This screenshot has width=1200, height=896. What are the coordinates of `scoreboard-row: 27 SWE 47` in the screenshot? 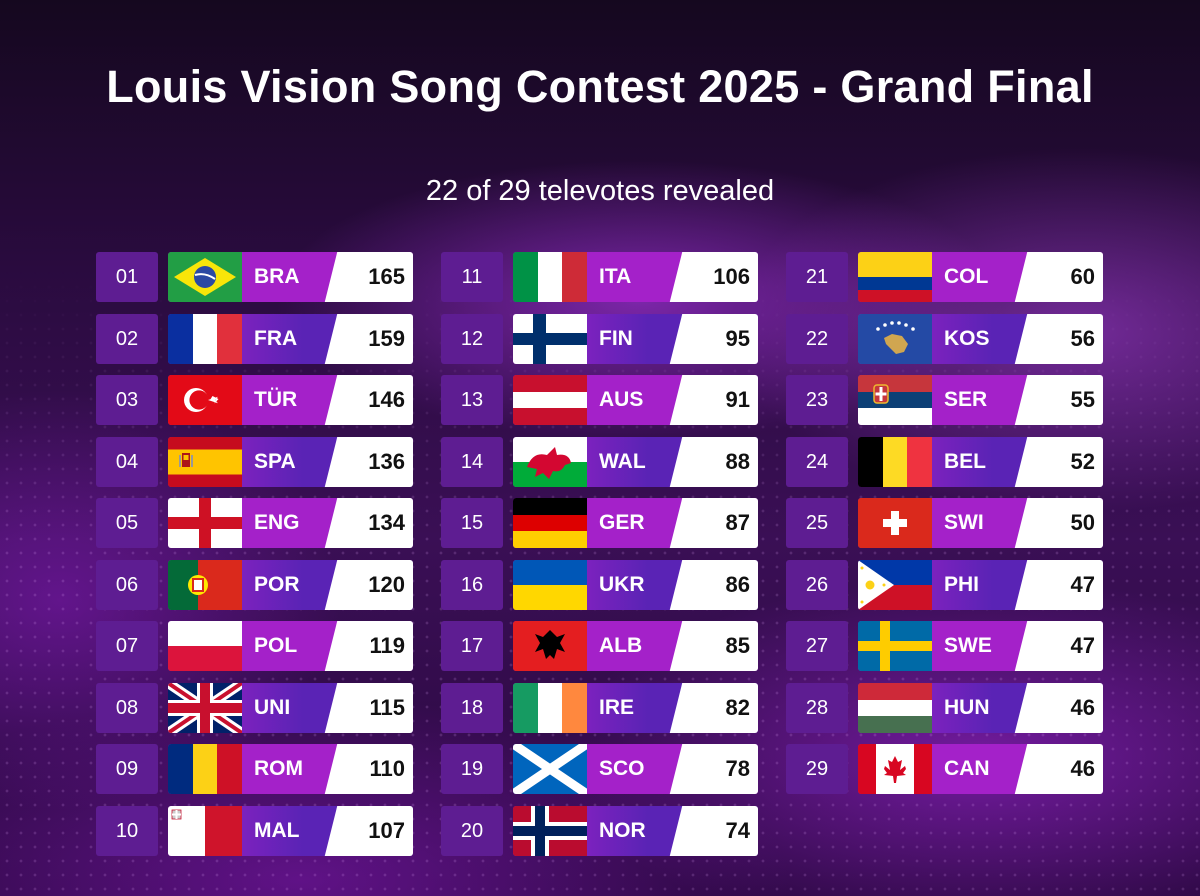 It's located at (944, 646).